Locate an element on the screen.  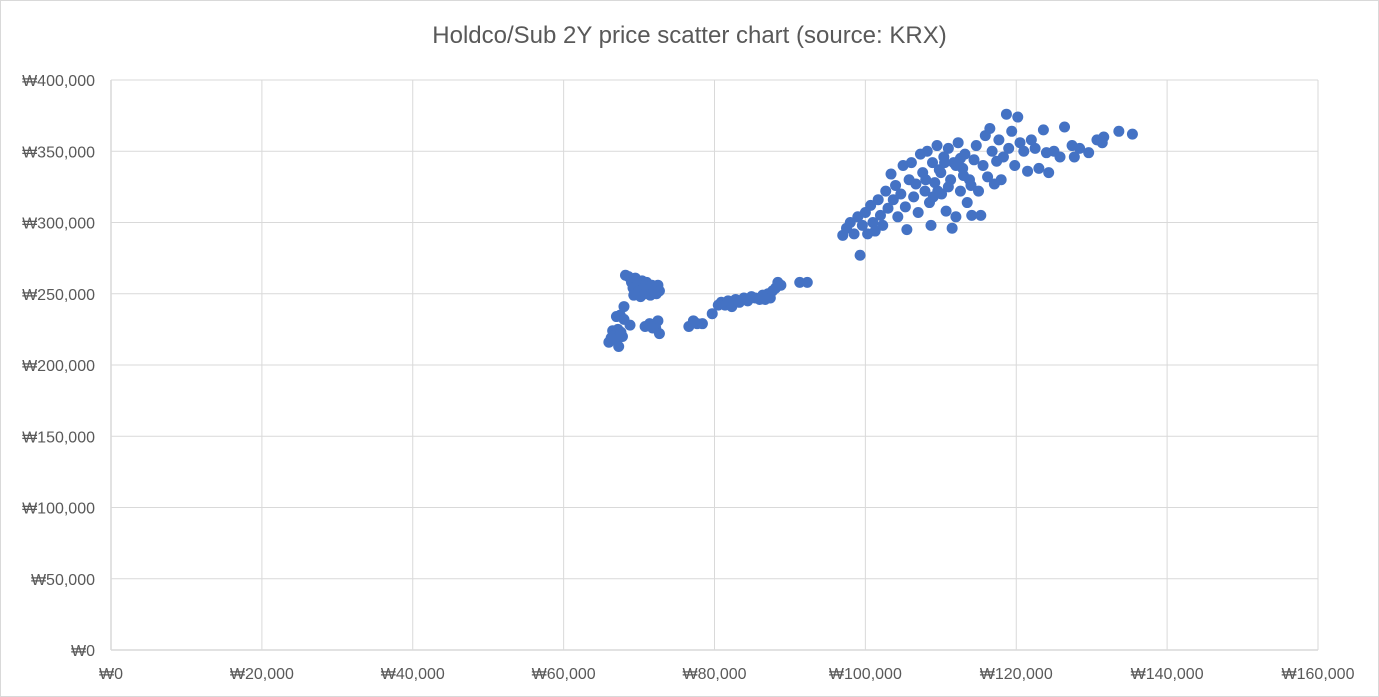
x-tick-label: ₩160,000 is located at coordinates (1318, 674).